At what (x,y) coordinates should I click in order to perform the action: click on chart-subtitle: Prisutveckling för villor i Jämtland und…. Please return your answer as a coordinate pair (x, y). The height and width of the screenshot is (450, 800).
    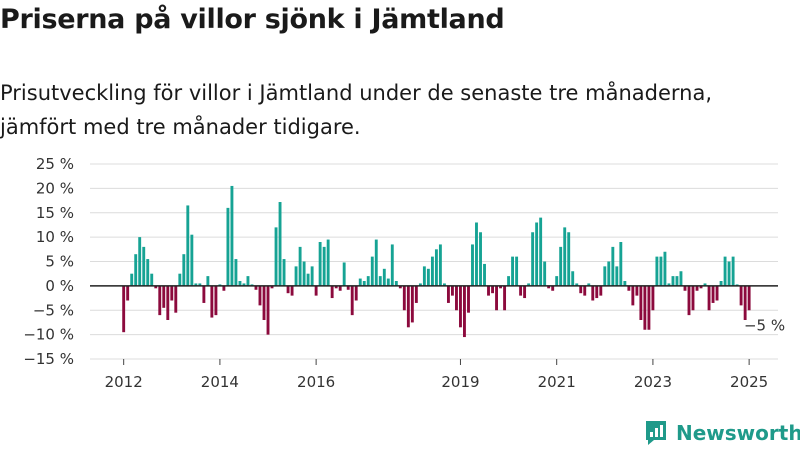
    Looking at the image, I should click on (356, 110).